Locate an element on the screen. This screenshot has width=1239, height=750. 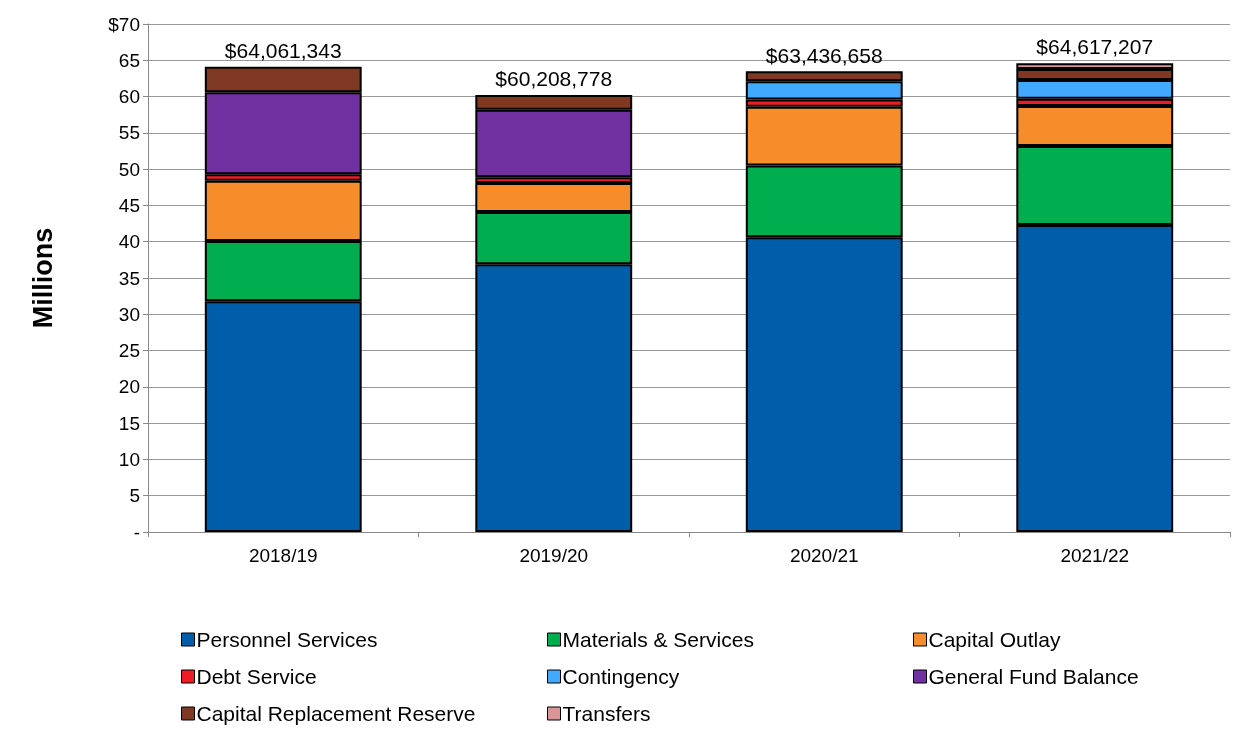
y-axis-title: Millions is located at coordinates (42, 278).